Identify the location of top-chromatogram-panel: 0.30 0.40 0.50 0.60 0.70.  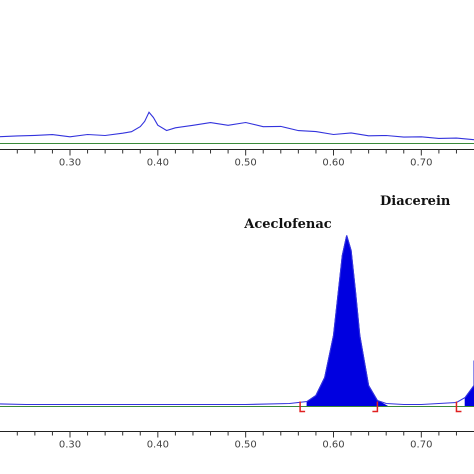
(237, 140).